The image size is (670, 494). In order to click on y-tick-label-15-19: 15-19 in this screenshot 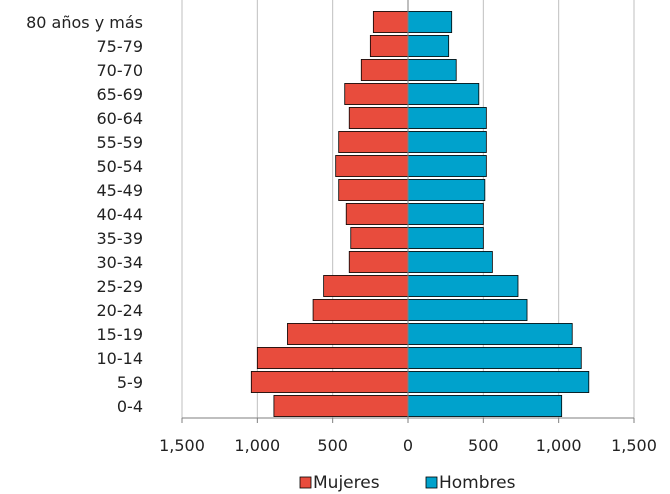, I will do `click(120, 334)`.